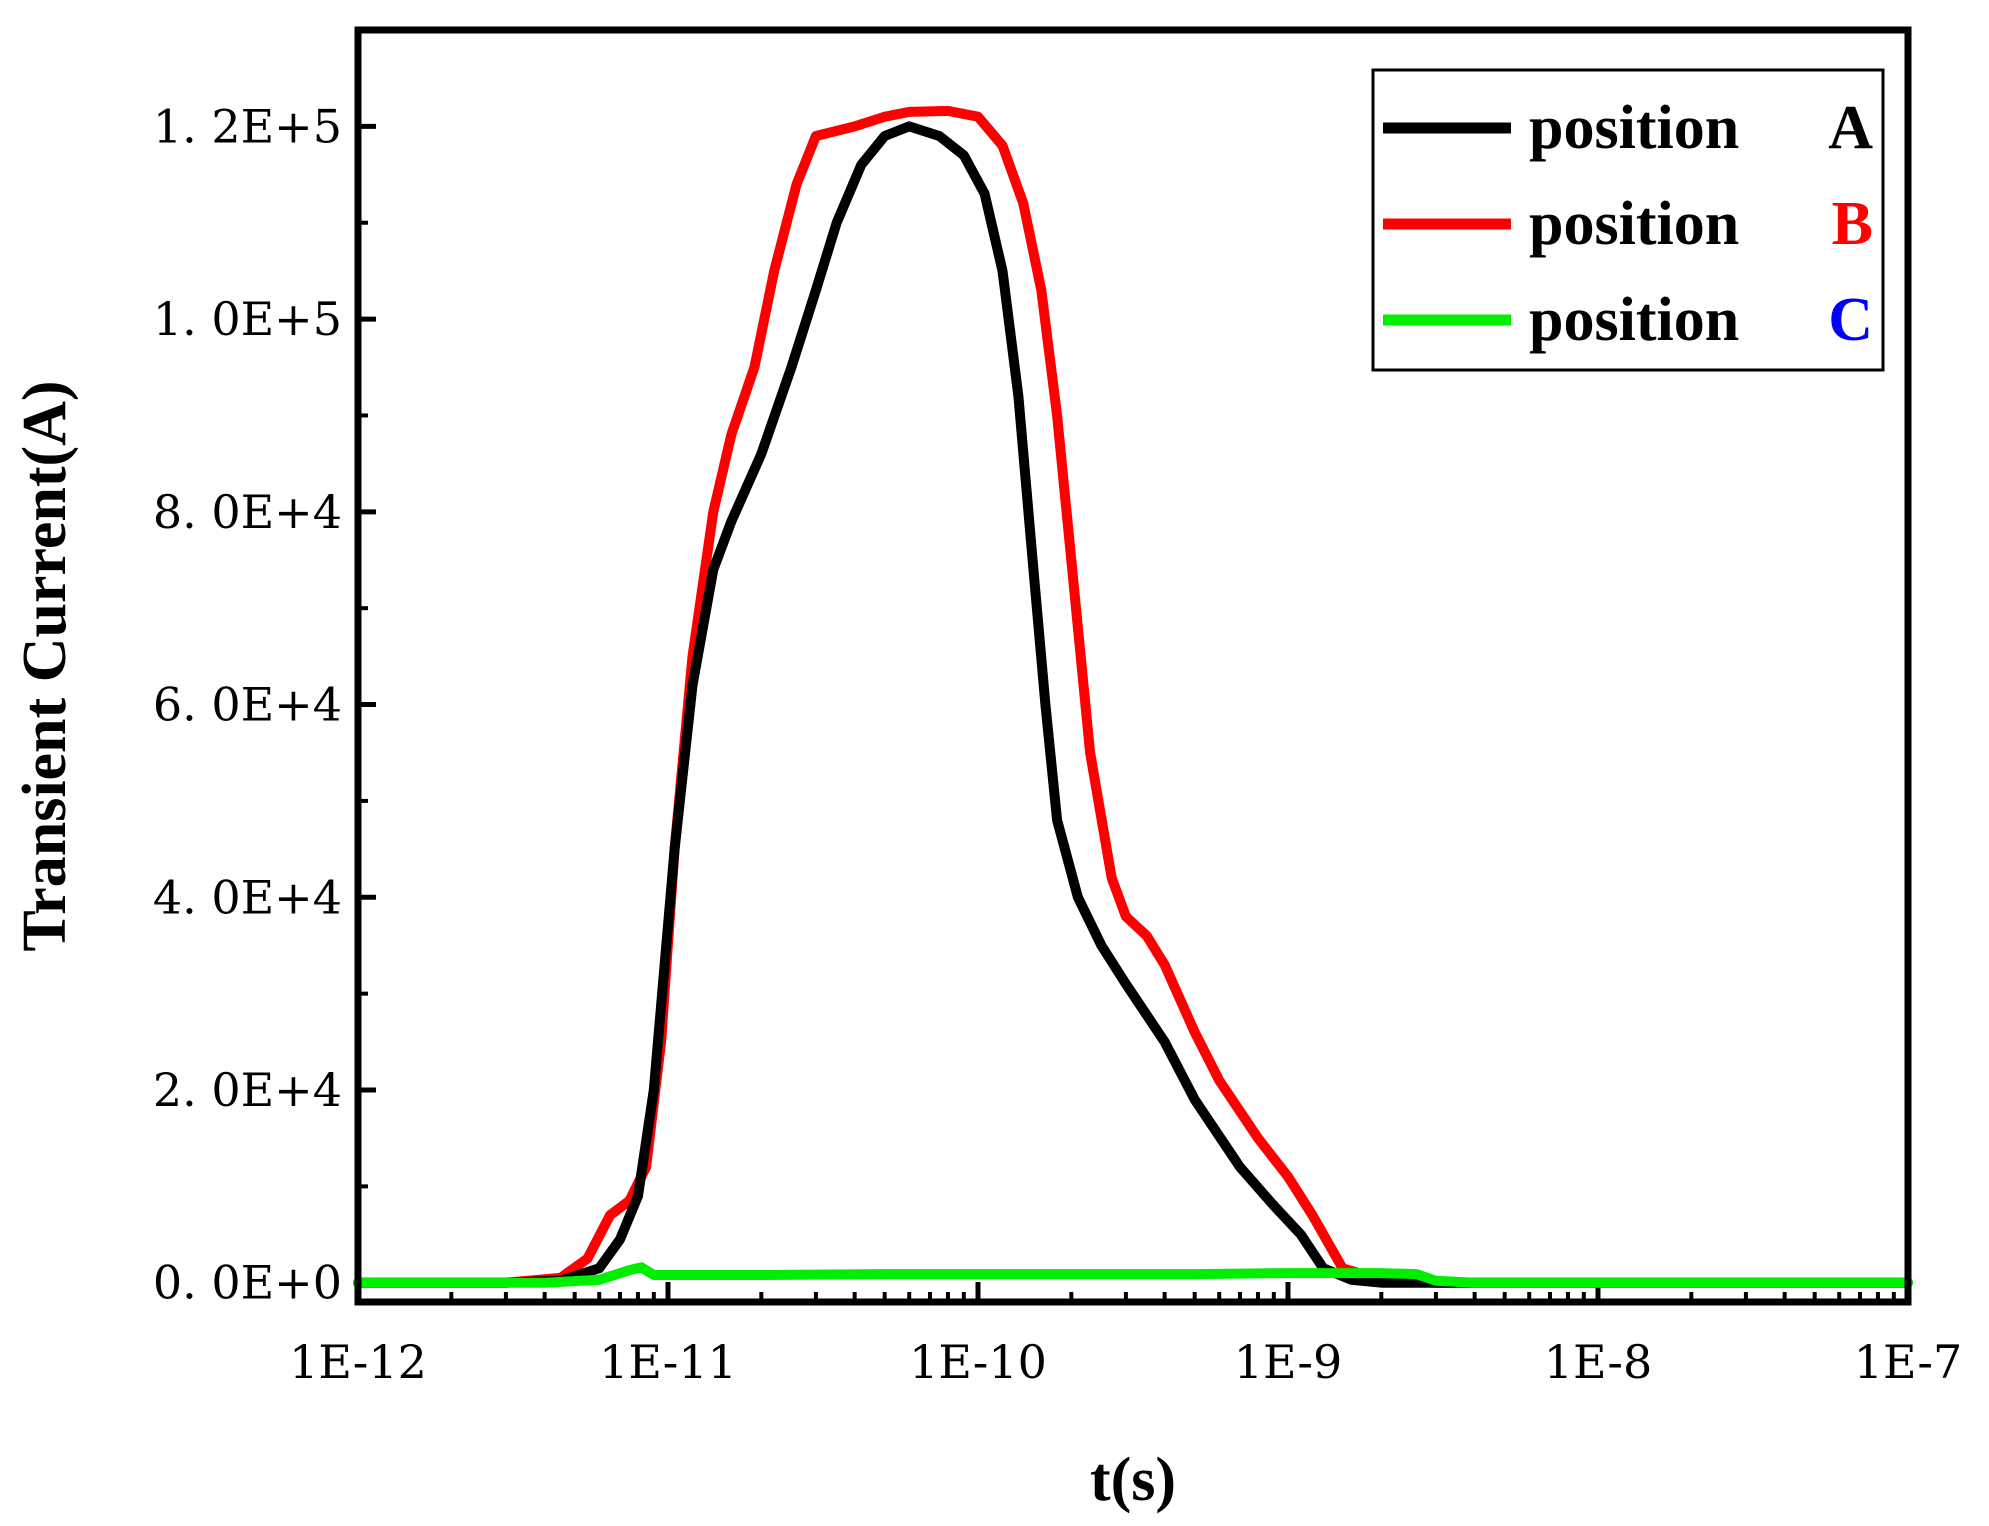 The width and height of the screenshot is (1989, 1526). Describe the element at coordinates (247, 126) in the screenshot. I see `y-tick-label: 1. 2E+5` at that location.